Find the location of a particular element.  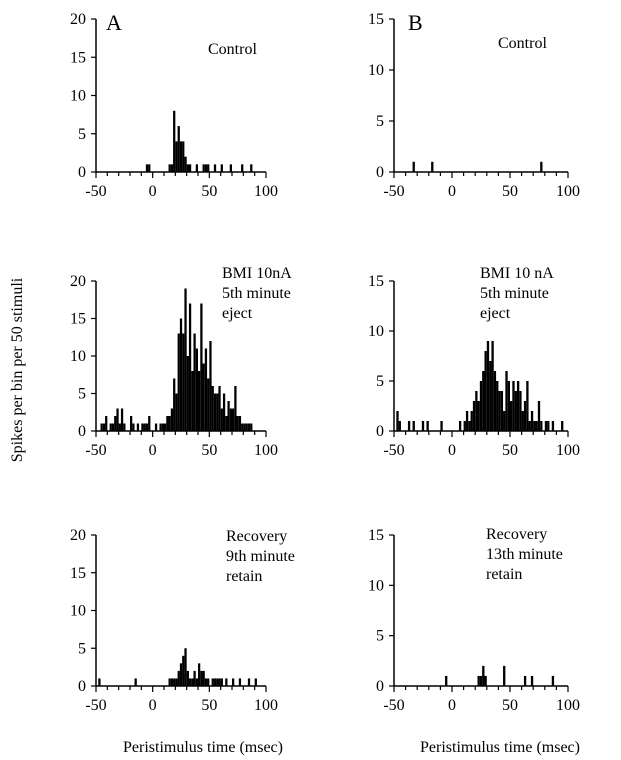

histogram-panel-B-bmi: -50 0 50 100 0 5 10 15 BMI 10 nA 5th minute eject is located at coordinates (474, 362).